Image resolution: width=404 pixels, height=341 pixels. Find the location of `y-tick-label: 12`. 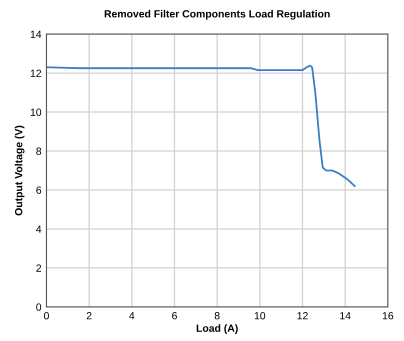

y-tick-label: 12 is located at coordinates (36, 73).